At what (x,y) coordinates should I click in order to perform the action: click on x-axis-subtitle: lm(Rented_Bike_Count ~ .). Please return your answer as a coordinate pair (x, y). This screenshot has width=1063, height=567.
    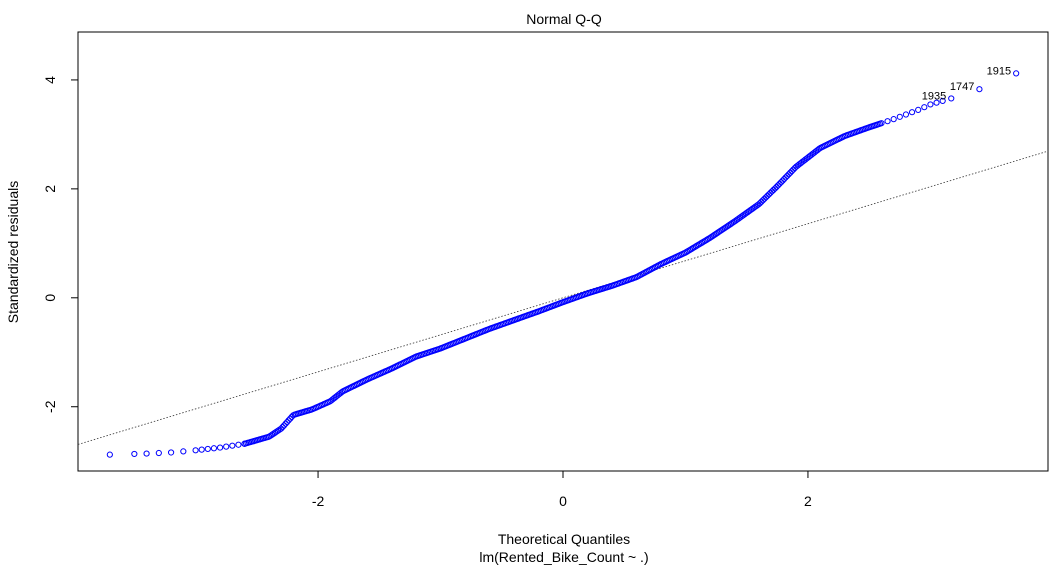
    Looking at the image, I should click on (563, 557).